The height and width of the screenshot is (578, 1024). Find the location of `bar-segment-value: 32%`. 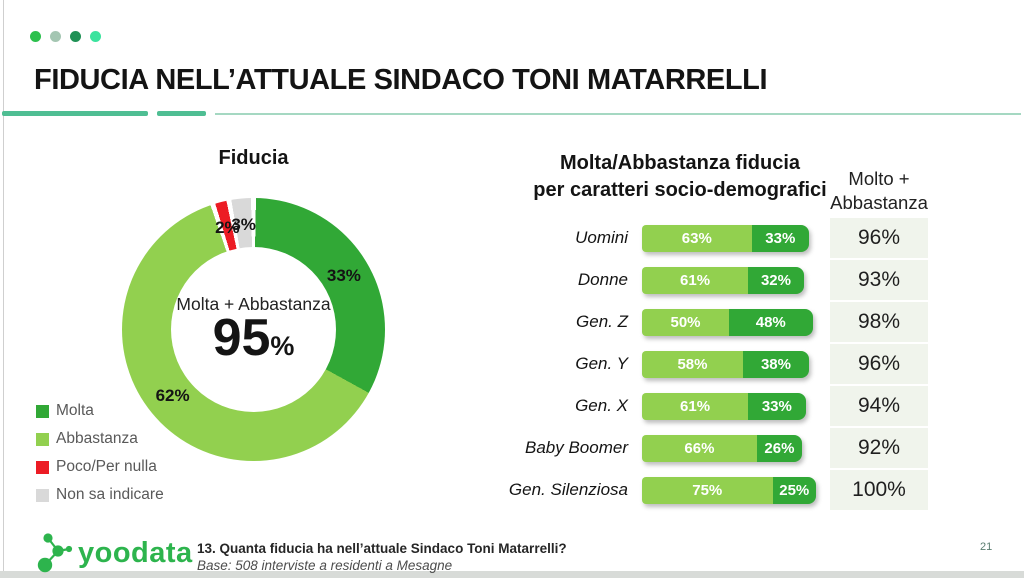

bar-segment-value: 32% is located at coordinates (775, 280).